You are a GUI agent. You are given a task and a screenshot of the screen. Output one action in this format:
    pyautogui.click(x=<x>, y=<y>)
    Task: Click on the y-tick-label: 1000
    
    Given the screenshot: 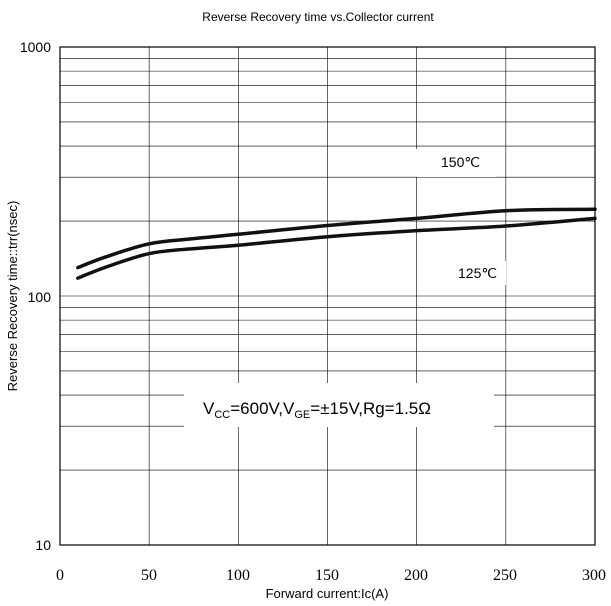 What is the action you would take?
    pyautogui.click(x=35, y=47)
    